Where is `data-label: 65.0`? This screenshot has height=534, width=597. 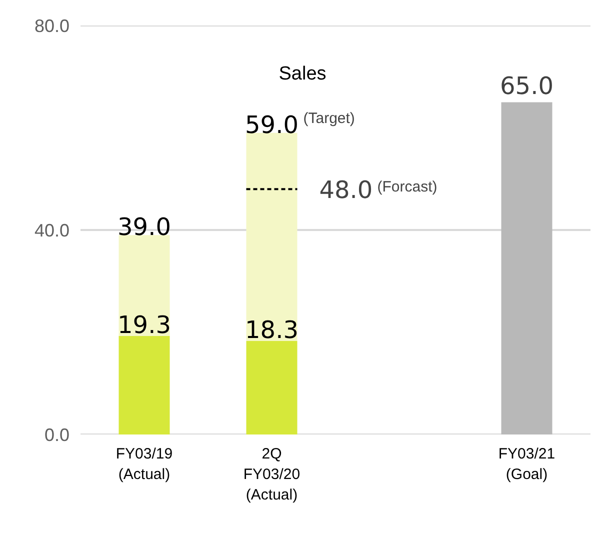 data-label: 65.0 is located at coordinates (527, 86).